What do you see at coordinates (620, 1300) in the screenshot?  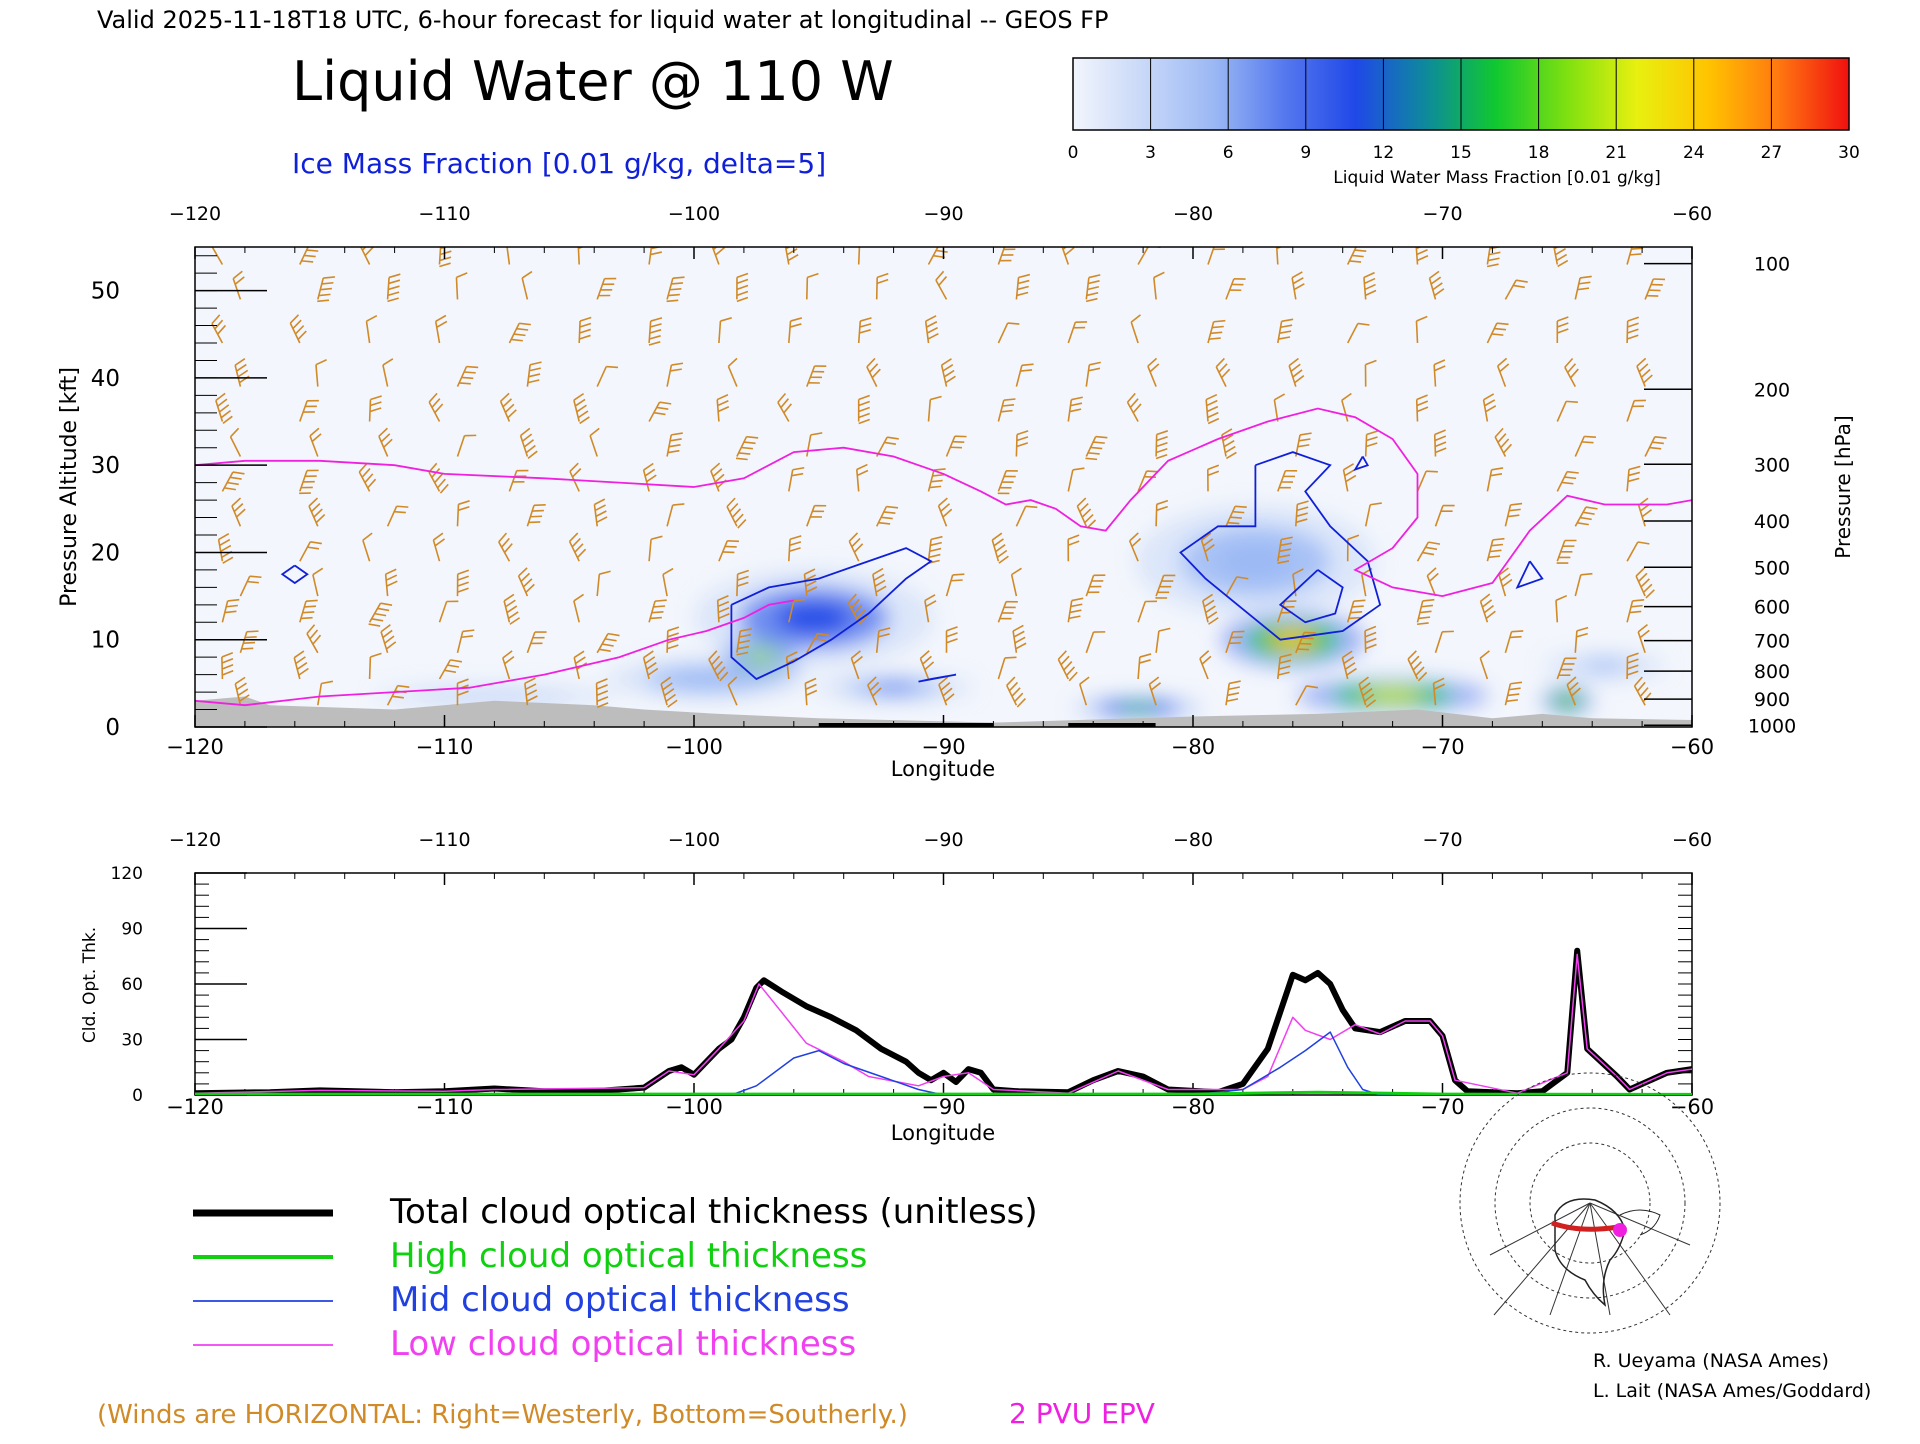 I see `legend-label-mid: Mid cloud optical thickness` at bounding box center [620, 1300].